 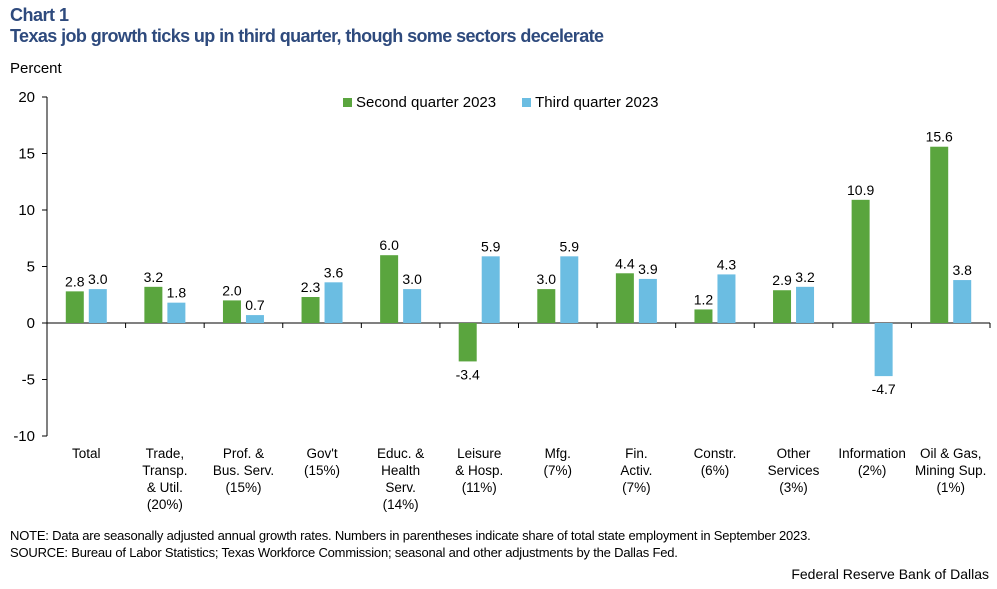 What do you see at coordinates (468, 374) in the screenshot?
I see `data-label: -3.4` at bounding box center [468, 374].